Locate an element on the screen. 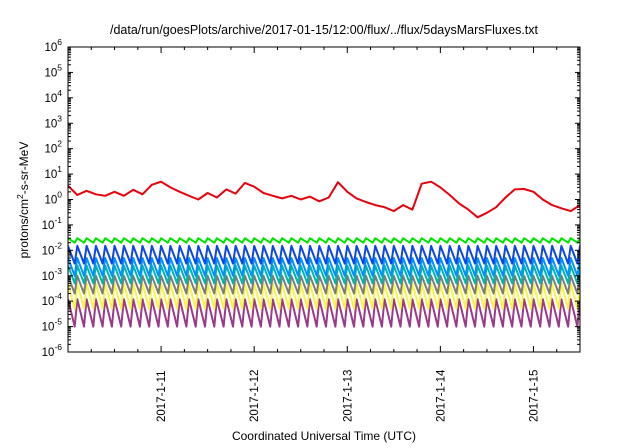 Image resolution: width=640 pixels, height=448 pixels. y-axis-label-exponent: 2 is located at coordinates (20, 196).